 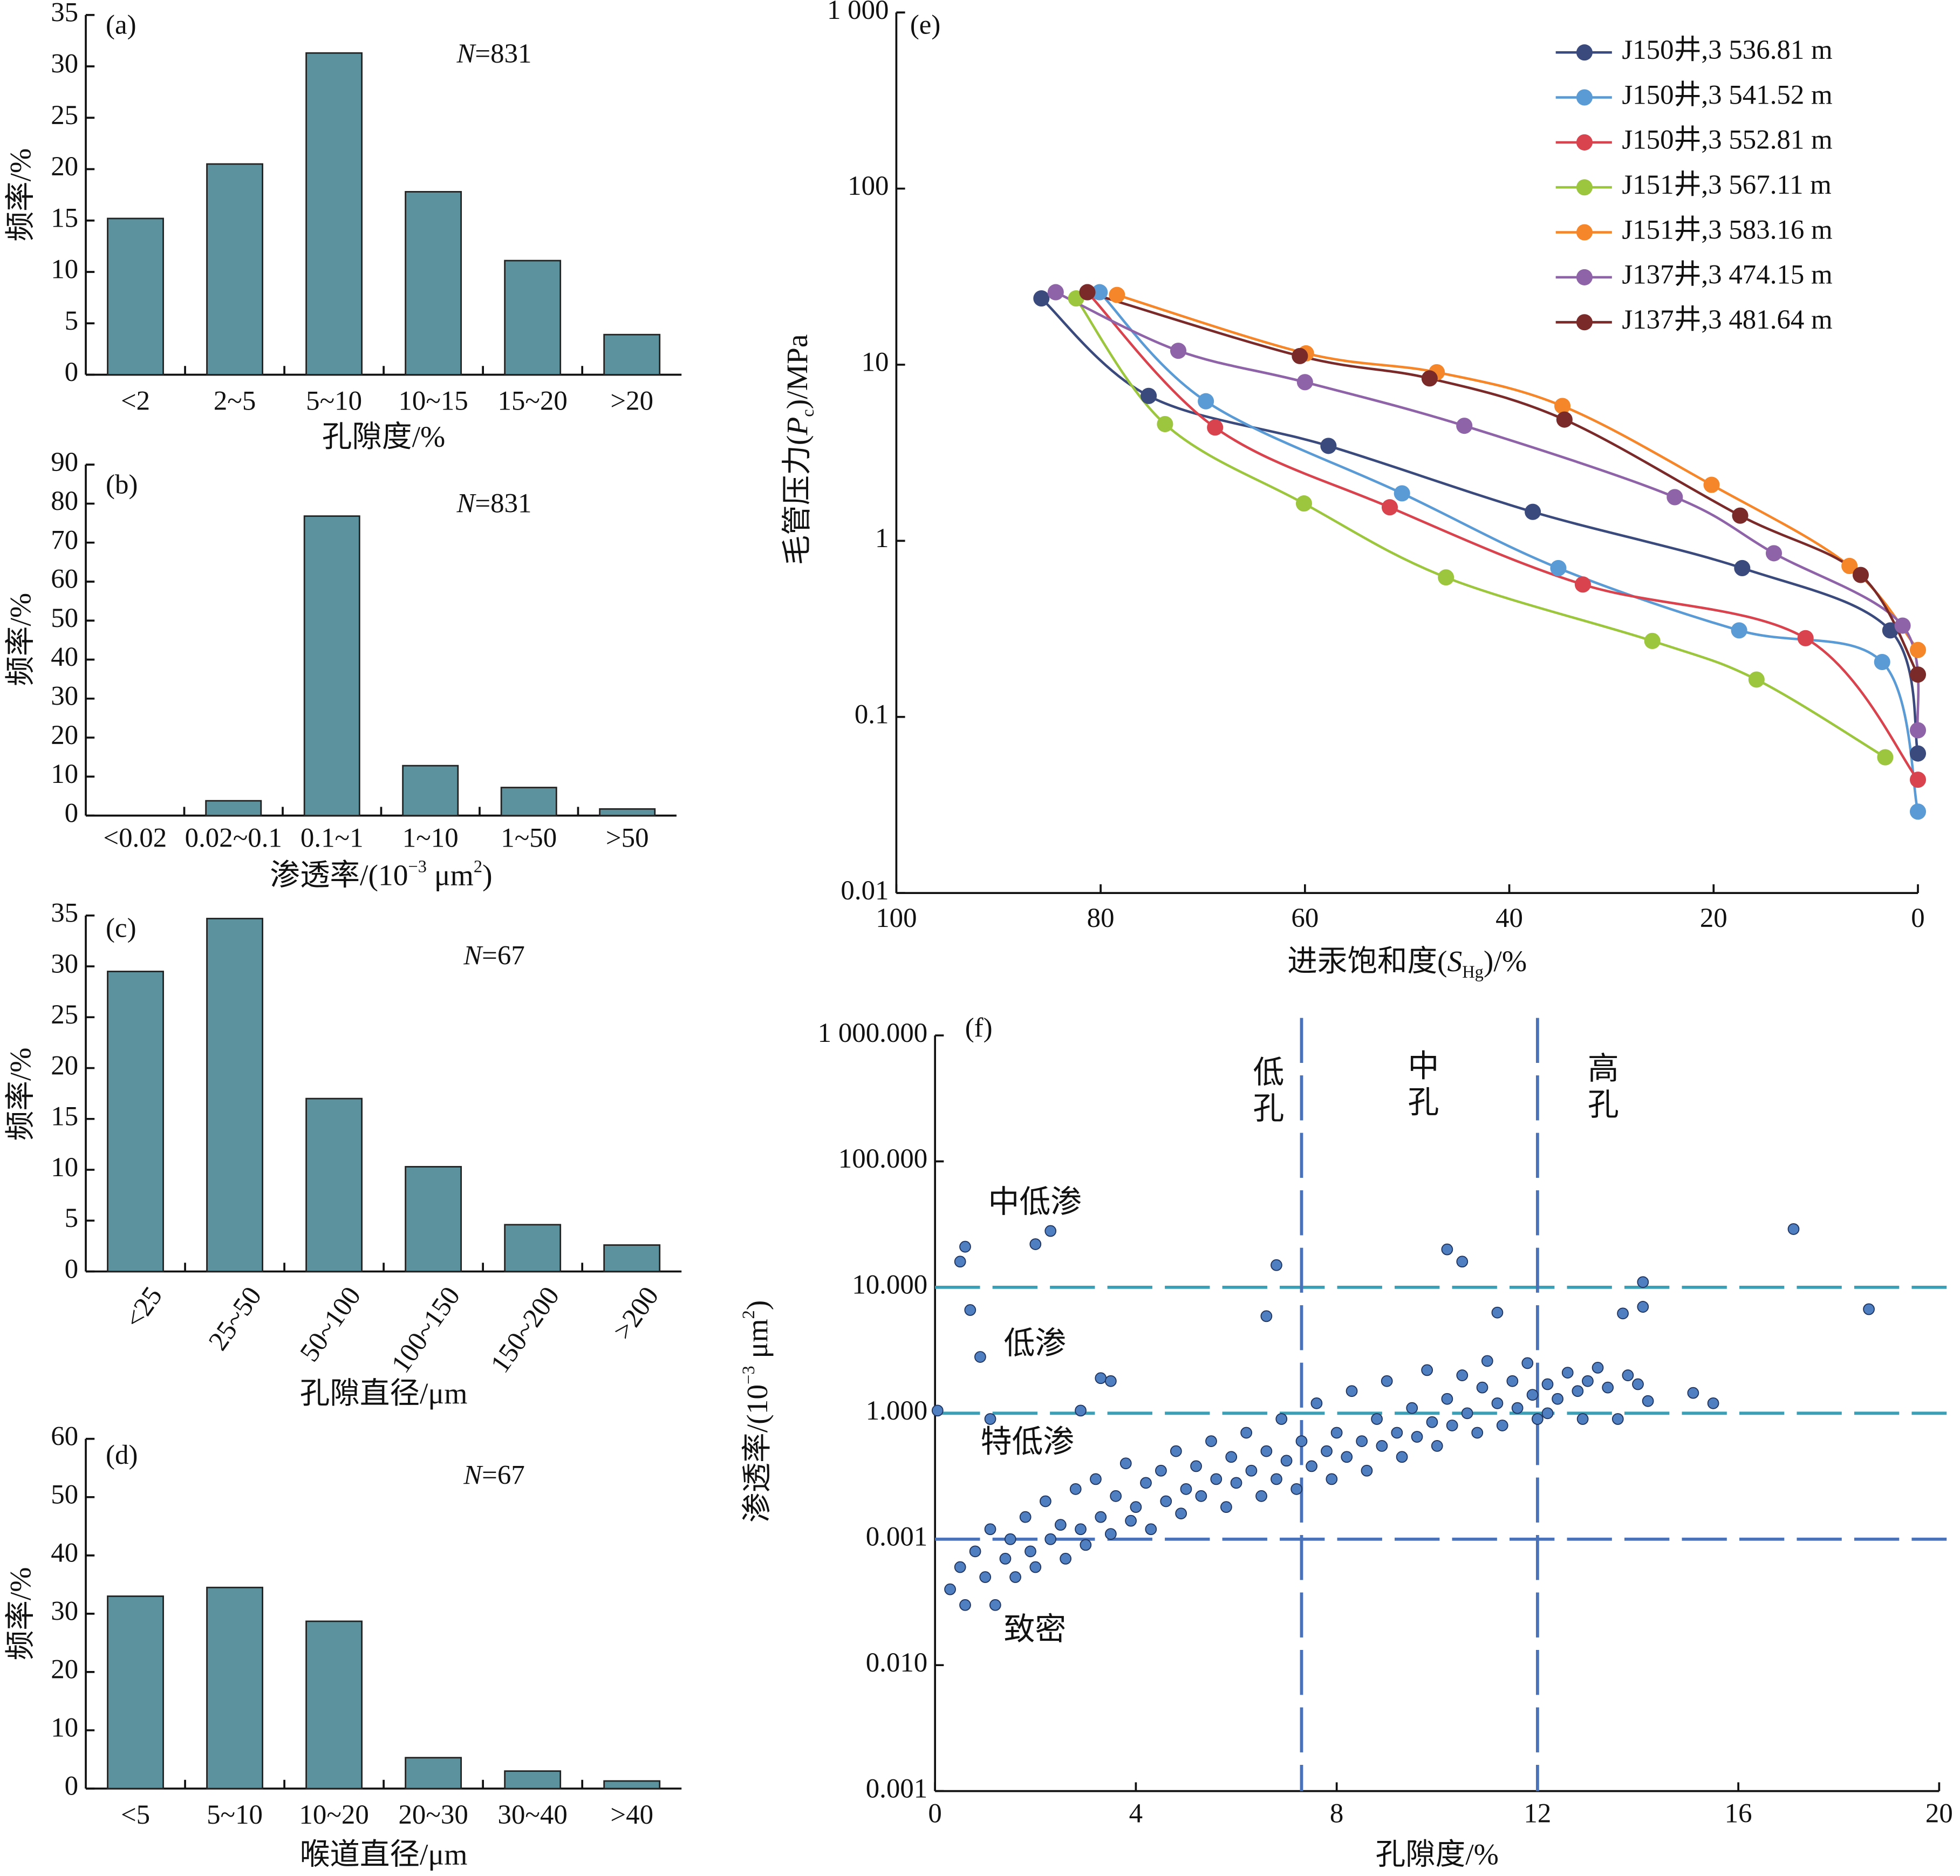 What do you see at coordinates (529, 838) in the screenshot?
I see `x-tick-label: 1~50` at bounding box center [529, 838].